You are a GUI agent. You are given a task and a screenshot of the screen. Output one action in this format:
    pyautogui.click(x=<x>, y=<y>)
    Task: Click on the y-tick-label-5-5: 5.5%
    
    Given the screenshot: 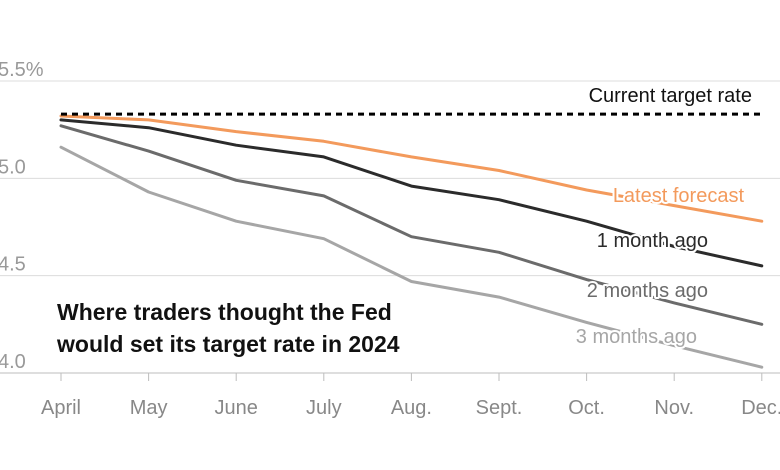 What is the action you would take?
    pyautogui.click(x=22, y=70)
    